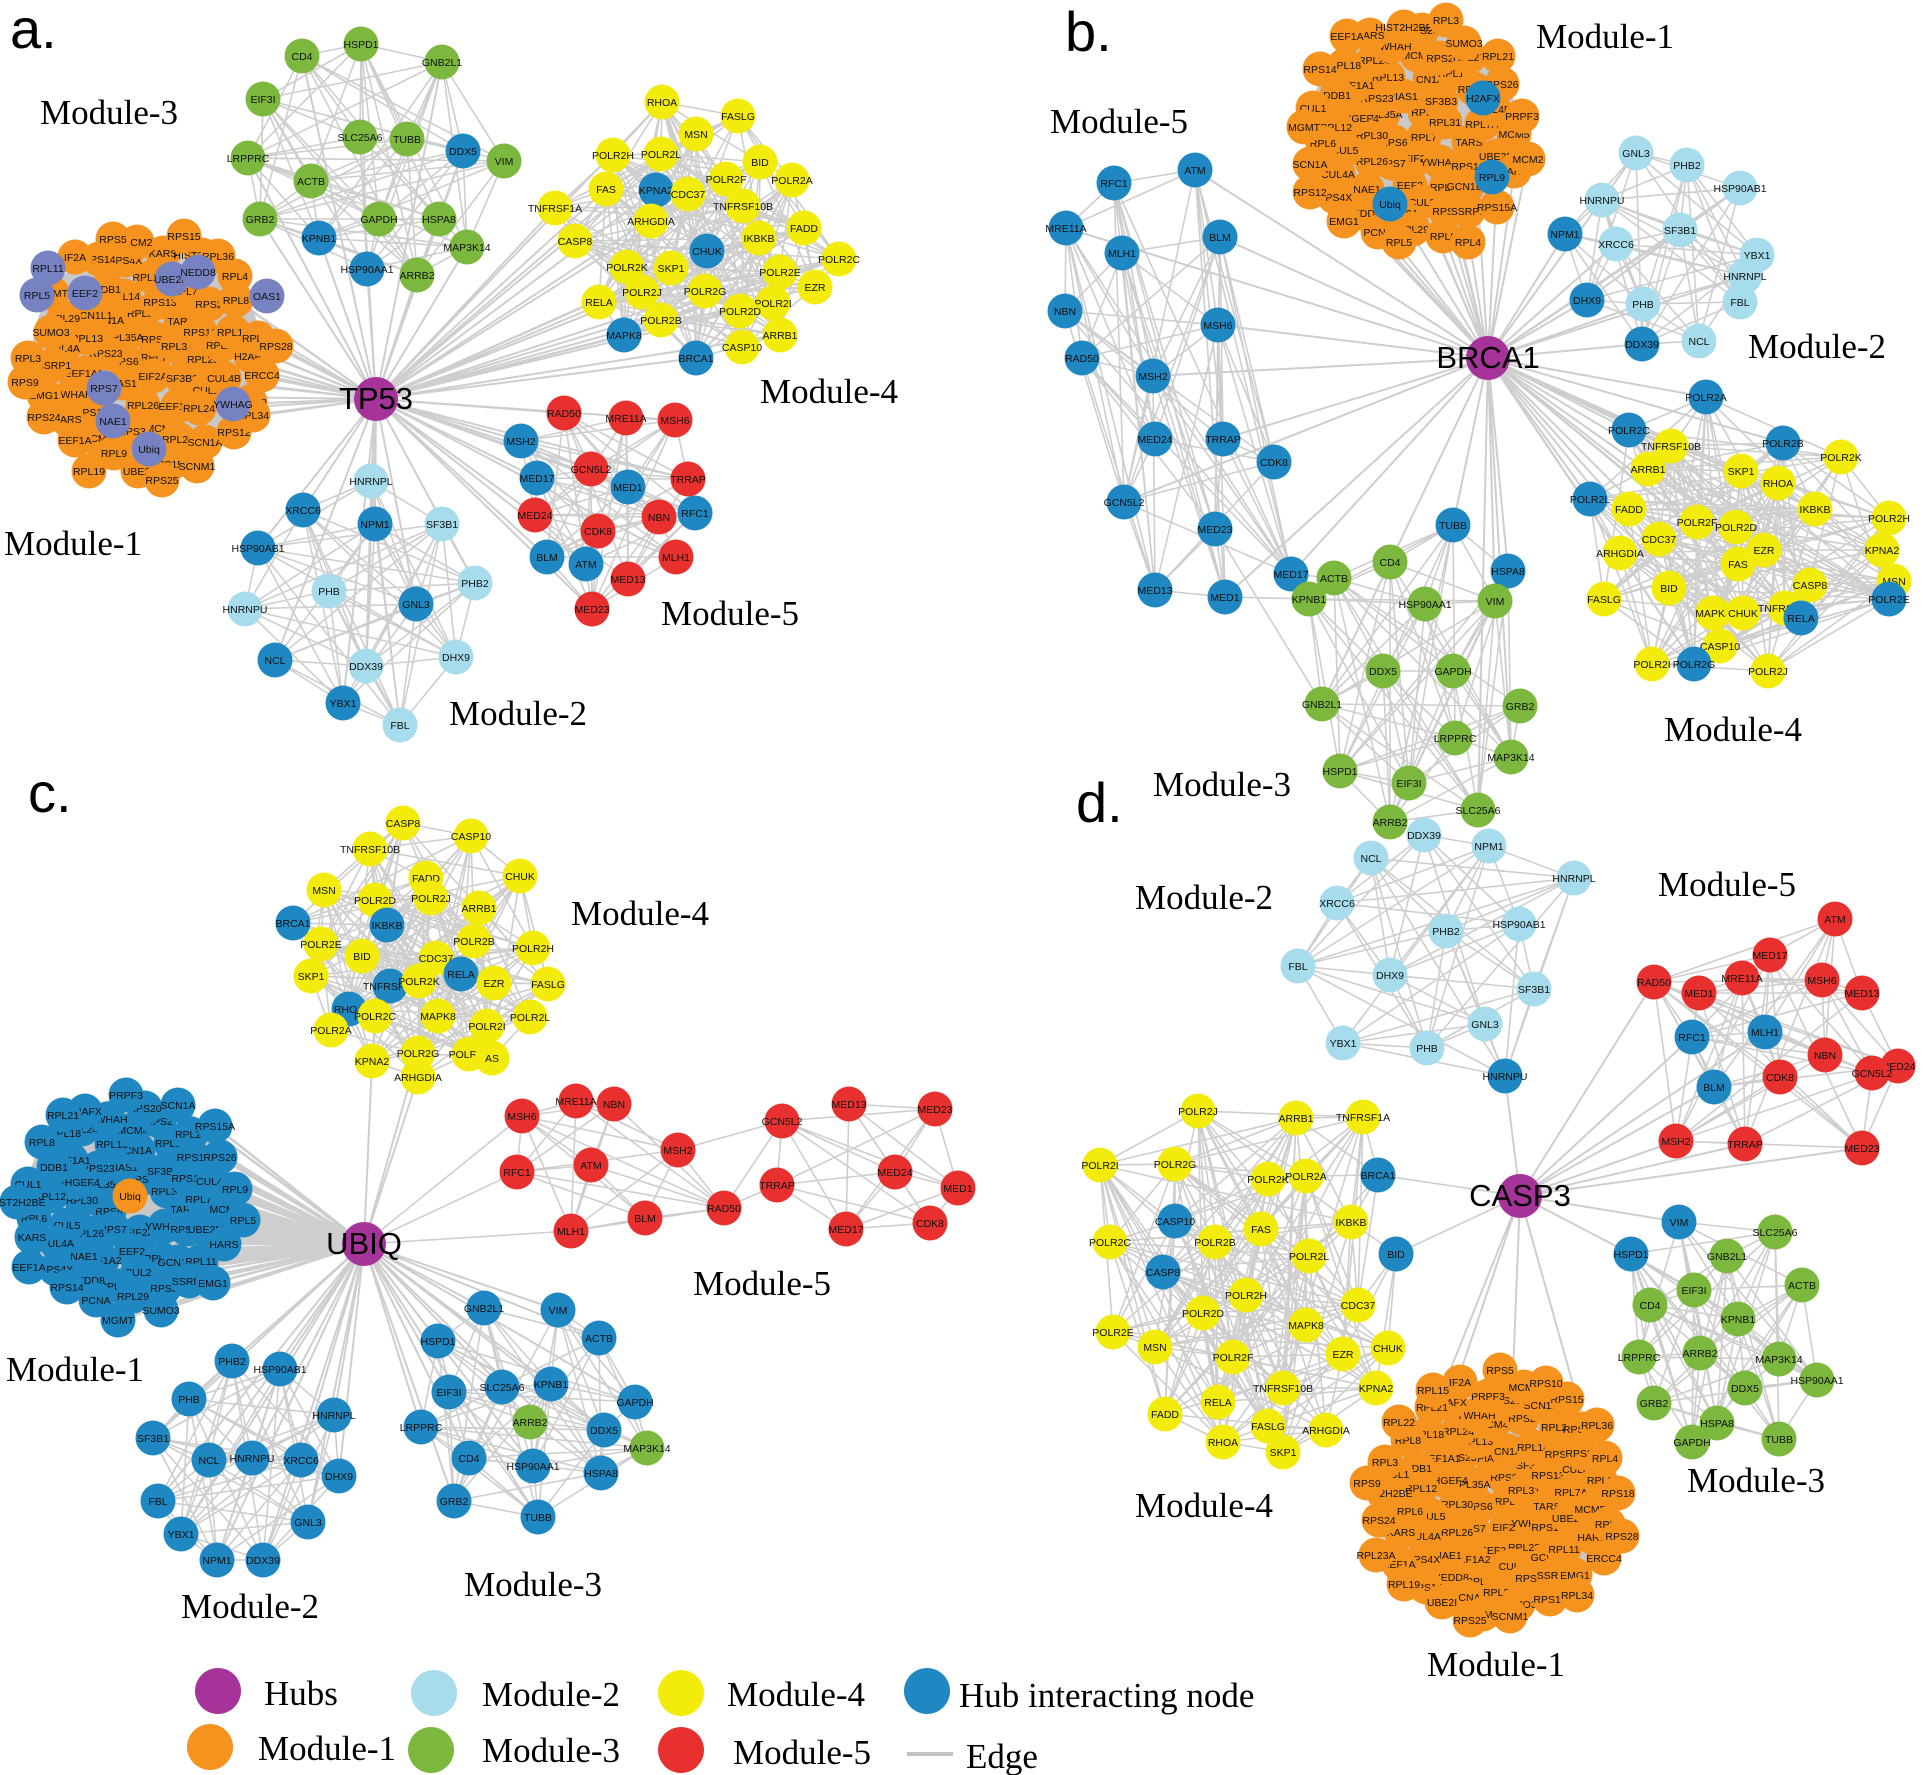 The width and height of the screenshot is (1923, 1775). Describe the element at coordinates (1549, 1600) in the screenshot. I see `svg-text: RPS12` at that location.